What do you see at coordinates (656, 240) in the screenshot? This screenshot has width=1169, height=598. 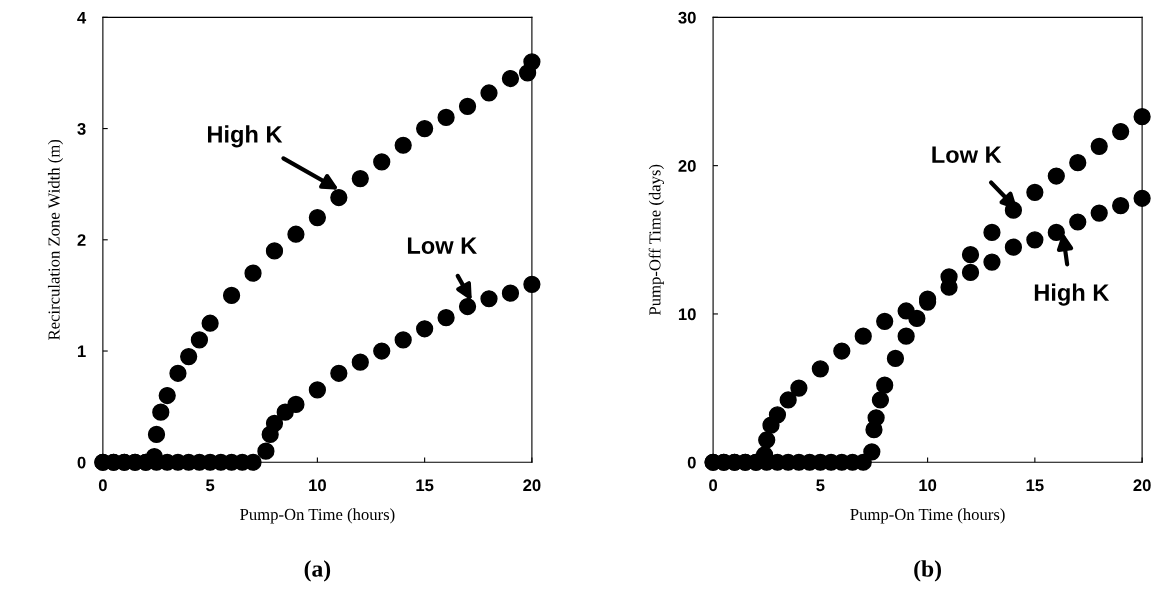 I see `y-axis-title: Pump-Off Time (days)` at bounding box center [656, 240].